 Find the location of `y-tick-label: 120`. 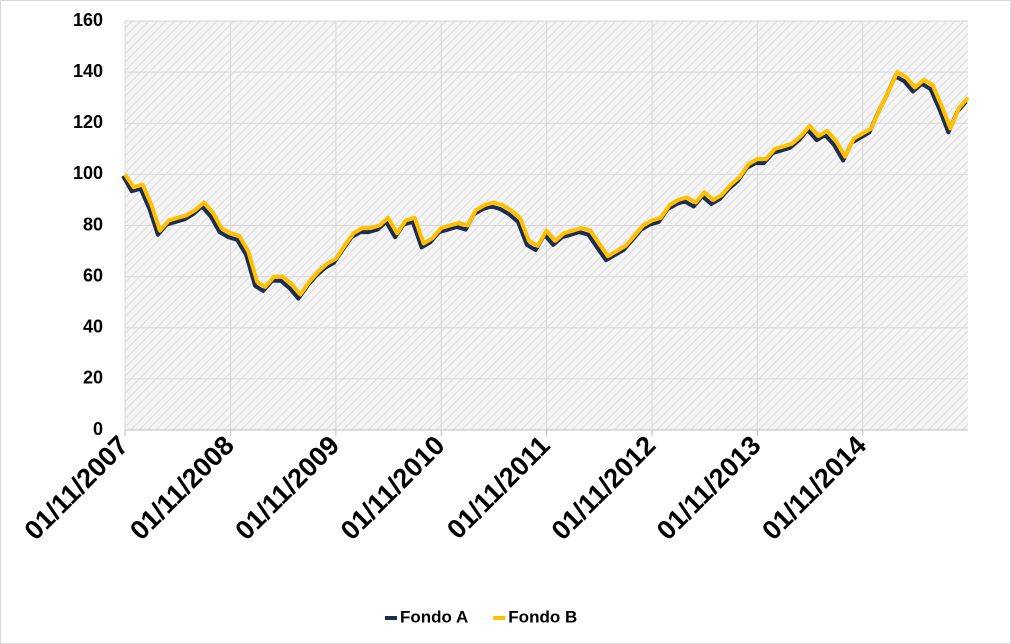

y-tick-label: 120 is located at coordinates (88, 122).